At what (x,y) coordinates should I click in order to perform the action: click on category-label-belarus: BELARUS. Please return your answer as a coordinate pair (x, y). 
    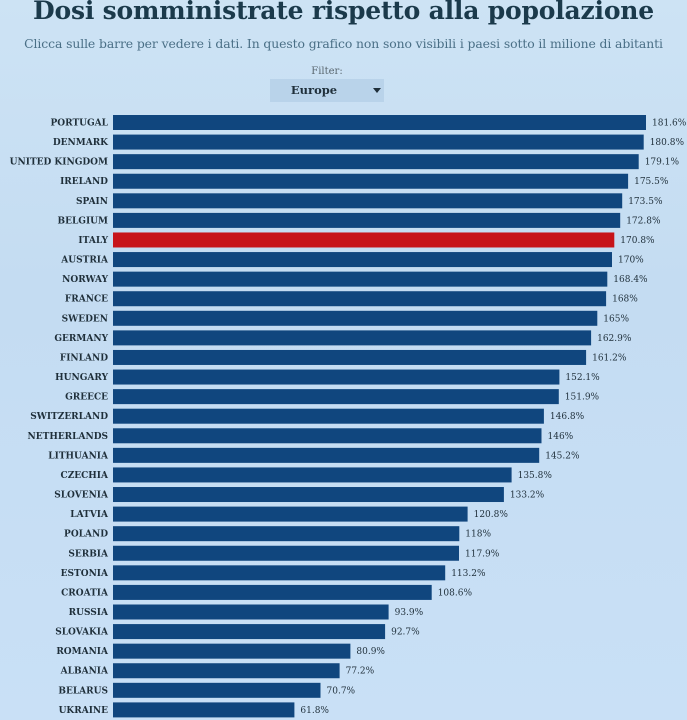
    Looking at the image, I should click on (83, 691).